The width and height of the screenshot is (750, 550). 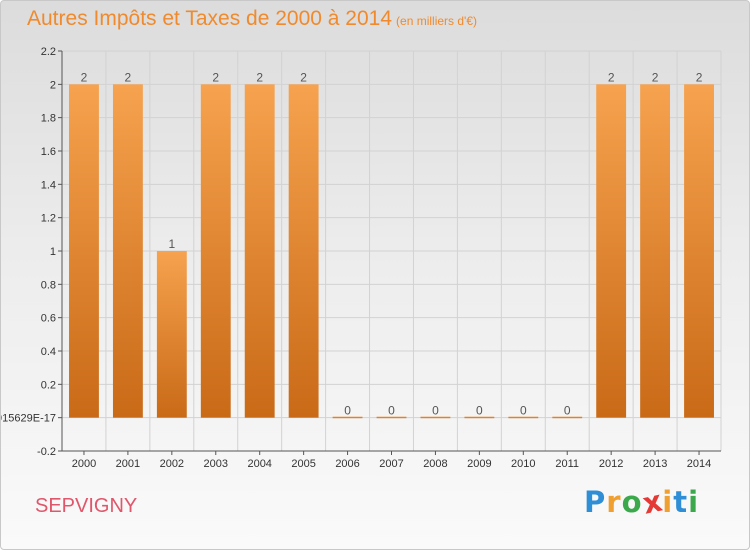 What do you see at coordinates (171, 244) in the screenshot?
I see `data-label: 1` at bounding box center [171, 244].